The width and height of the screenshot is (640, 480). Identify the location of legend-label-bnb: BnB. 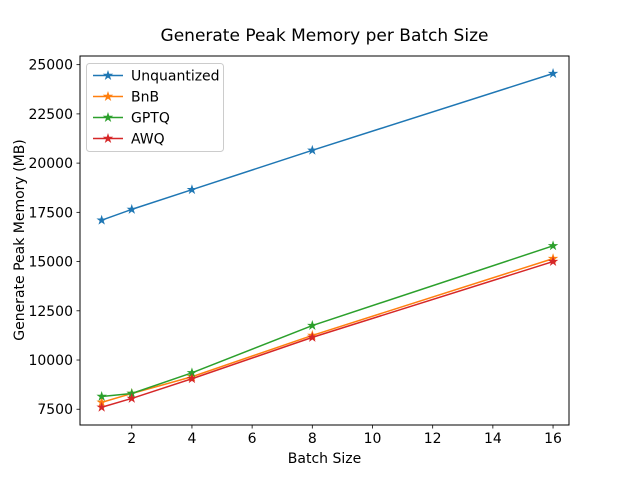
(145, 98).